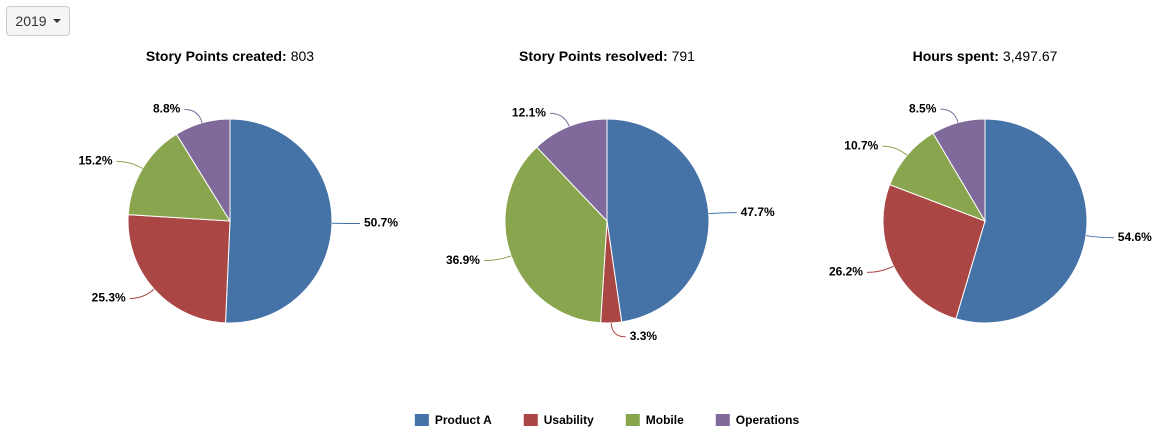 Image resolution: width=1167 pixels, height=440 pixels. What do you see at coordinates (95, 160) in the screenshot?
I see `data-label: 15.2%` at bounding box center [95, 160].